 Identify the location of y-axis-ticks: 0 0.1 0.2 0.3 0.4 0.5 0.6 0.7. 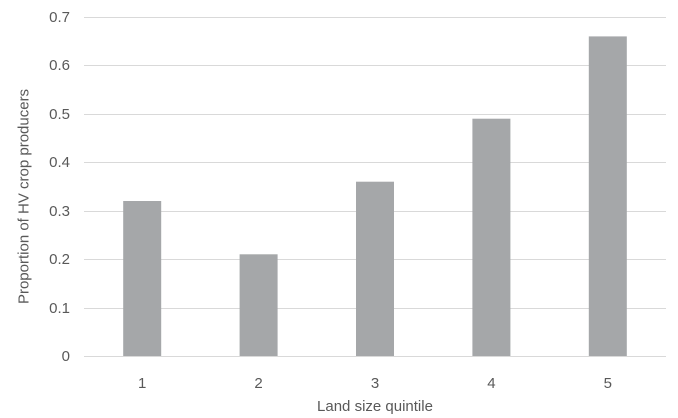
(59, 187).